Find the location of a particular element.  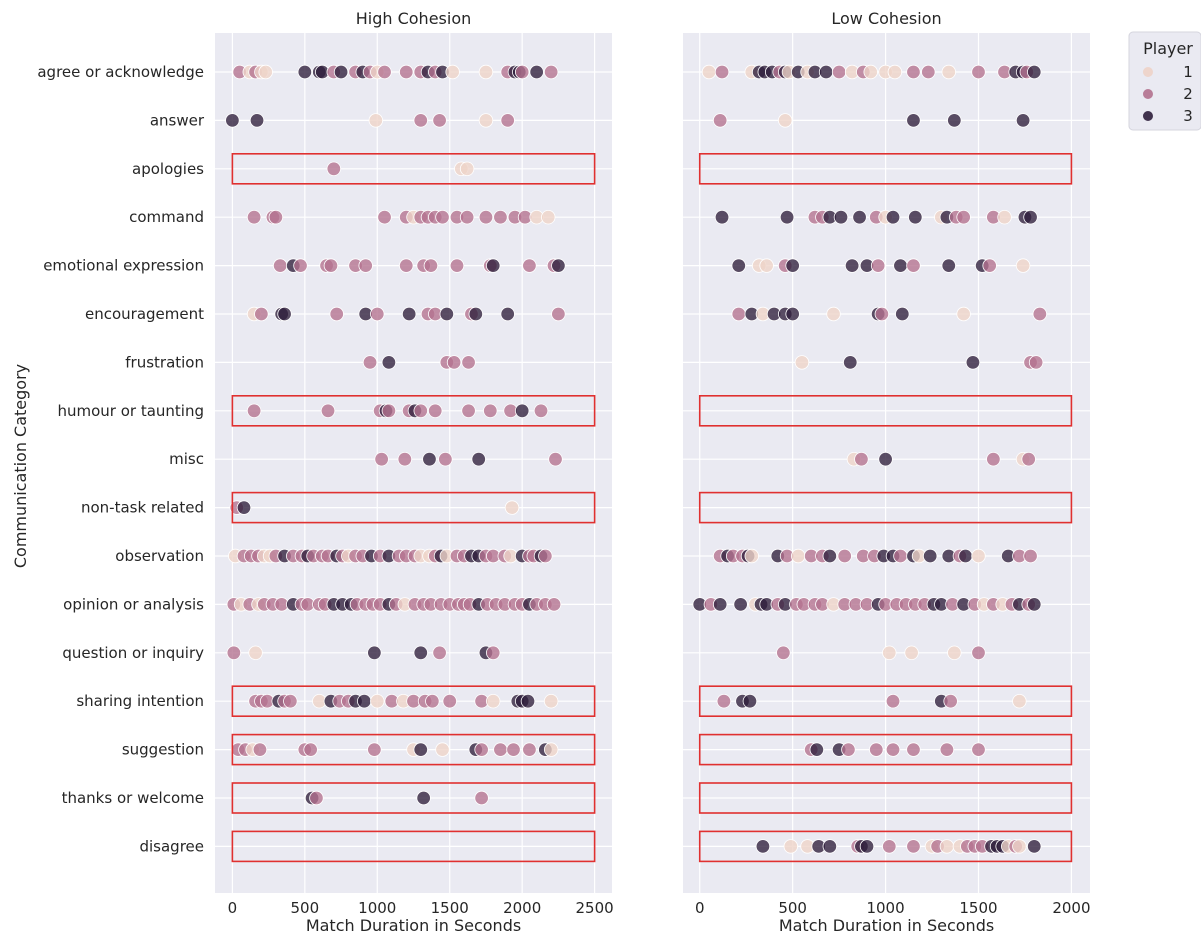

legend: Player 1 2 3 is located at coordinates (1164, 81).